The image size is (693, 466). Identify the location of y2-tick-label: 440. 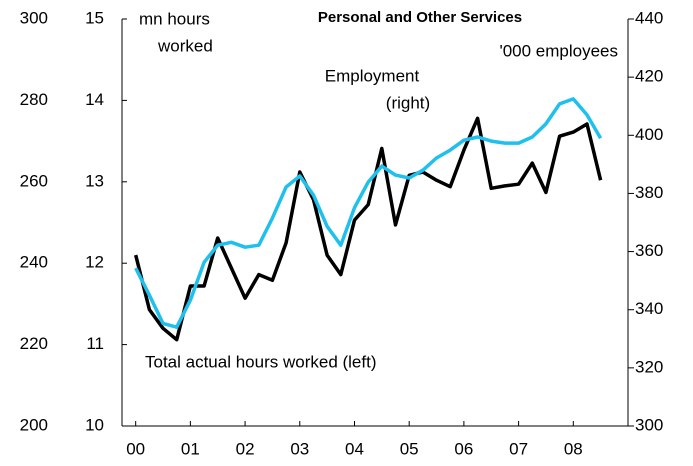
(649, 17).